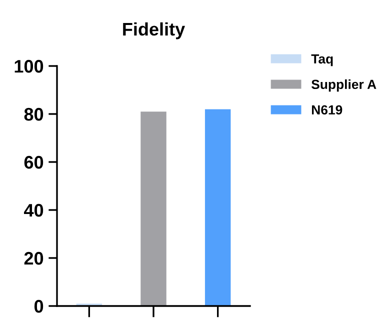 Image resolution: width=392 pixels, height=330 pixels. Describe the element at coordinates (34, 258) in the screenshot. I see `y-tick-label: 20` at that location.